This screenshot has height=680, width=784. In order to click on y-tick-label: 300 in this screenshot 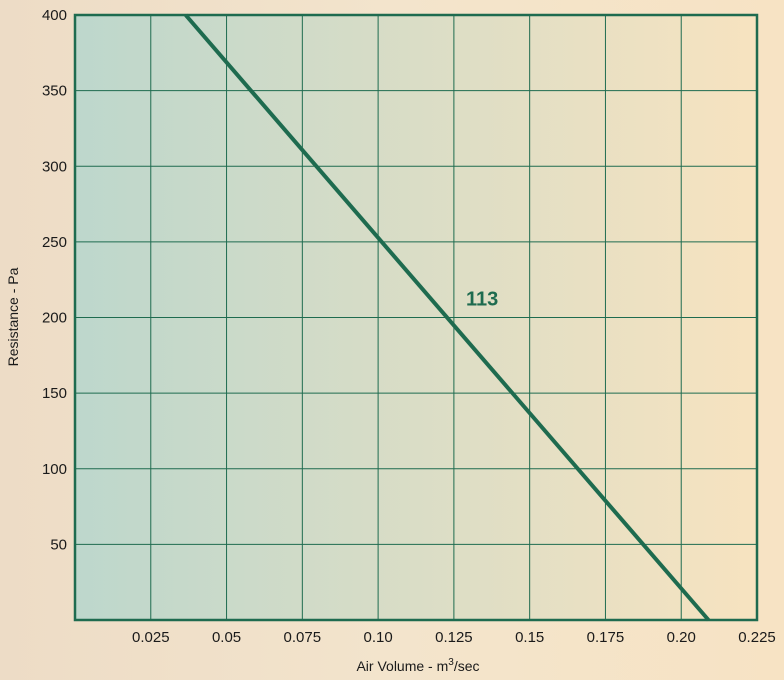, I will do `click(54, 166)`.